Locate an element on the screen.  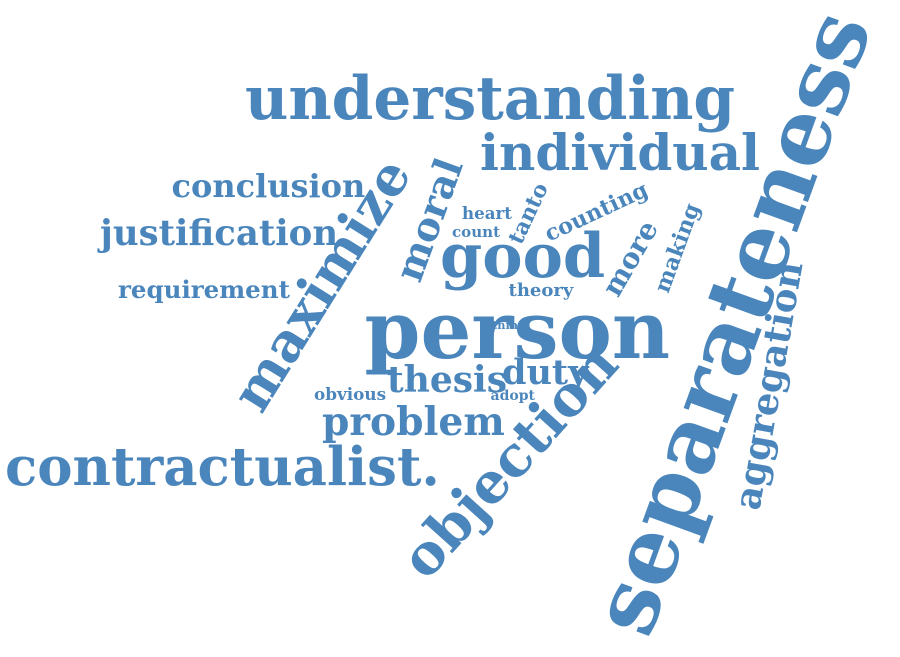
word-thesis: thesis is located at coordinates (447, 380).